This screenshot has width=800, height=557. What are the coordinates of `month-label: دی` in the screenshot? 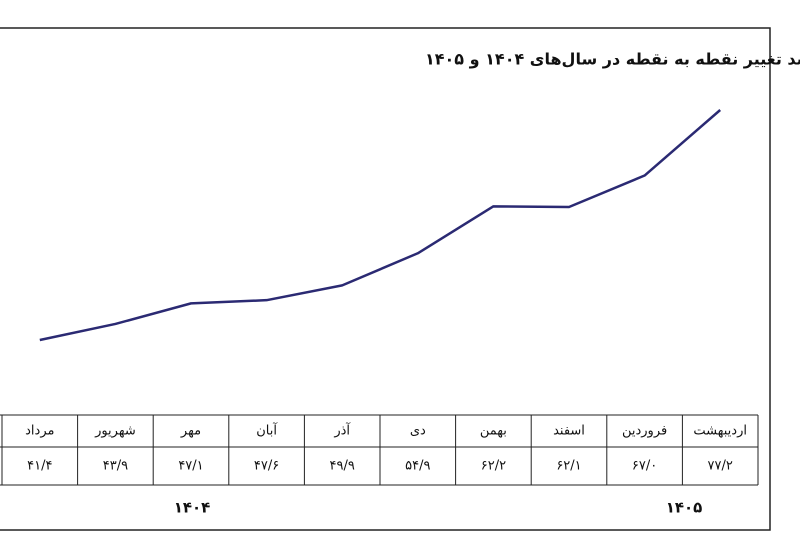 It's located at (418, 431).